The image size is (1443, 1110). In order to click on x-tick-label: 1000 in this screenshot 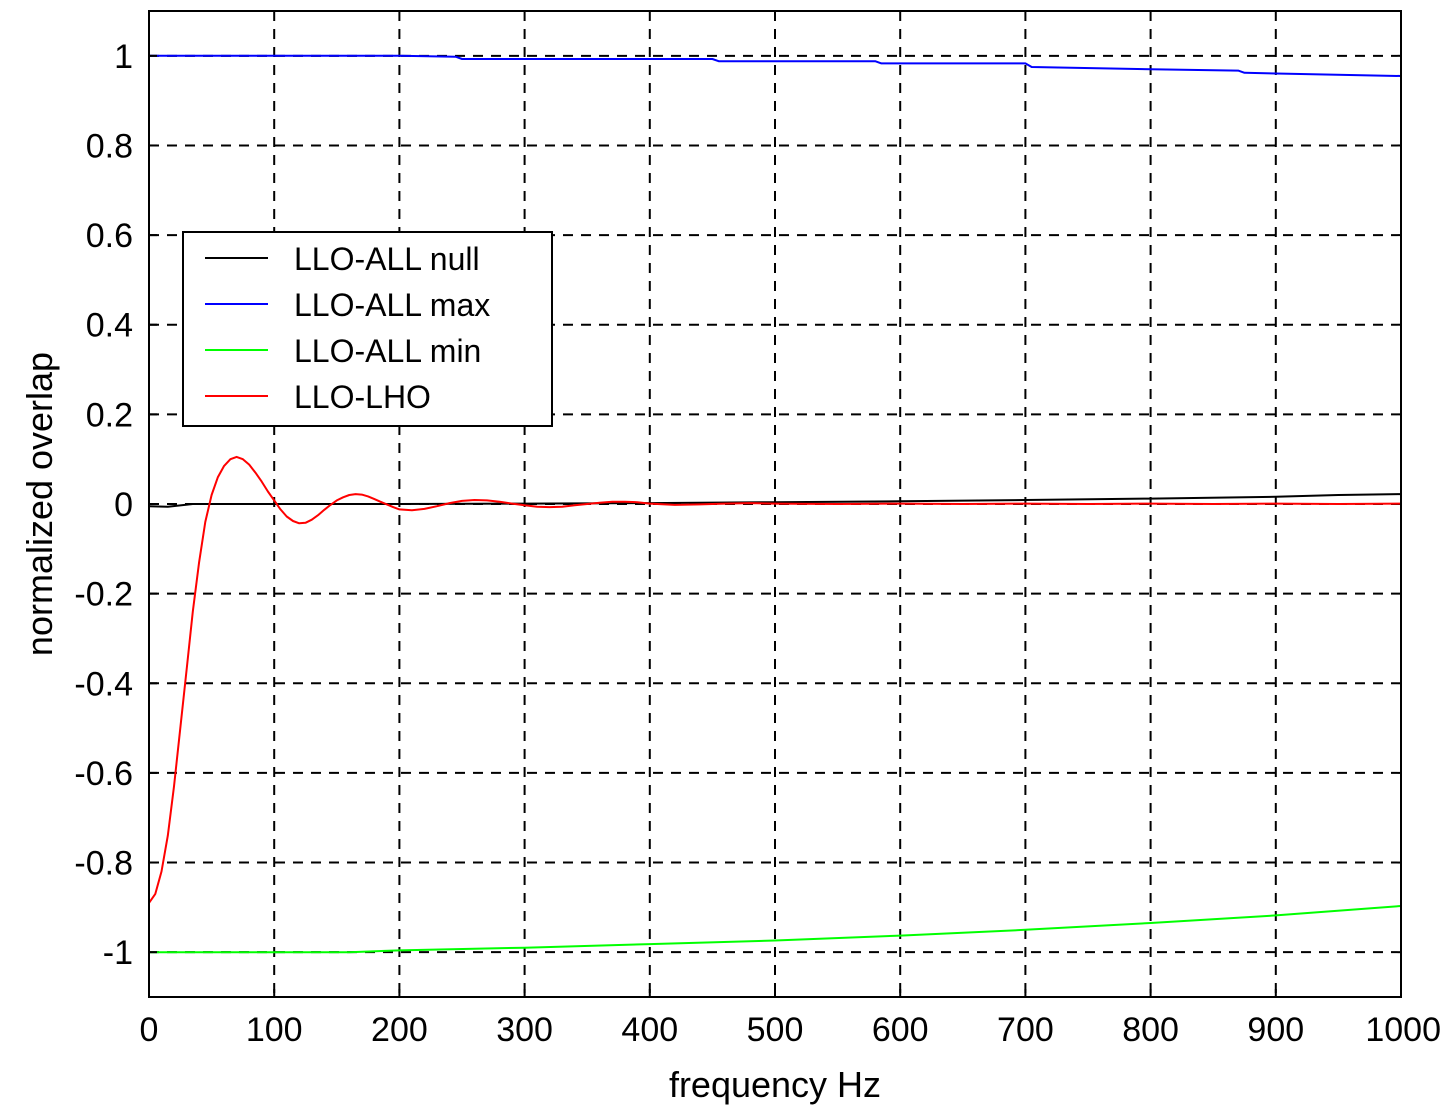, I will do `click(1403, 1030)`.